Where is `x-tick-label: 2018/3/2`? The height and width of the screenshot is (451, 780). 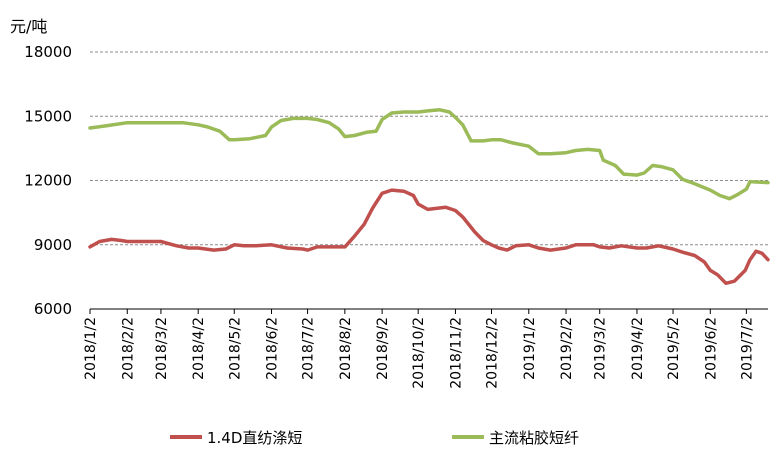 x-tick-label: 2018/3/2 is located at coordinates (162, 348).